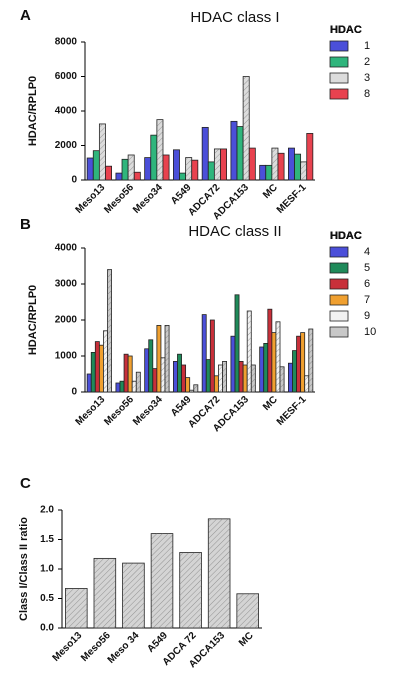 The height and width of the screenshot is (690, 400). Describe the element at coordinates (292, 199) in the screenshot. I see `x-tick-label: MESF-1` at that location.